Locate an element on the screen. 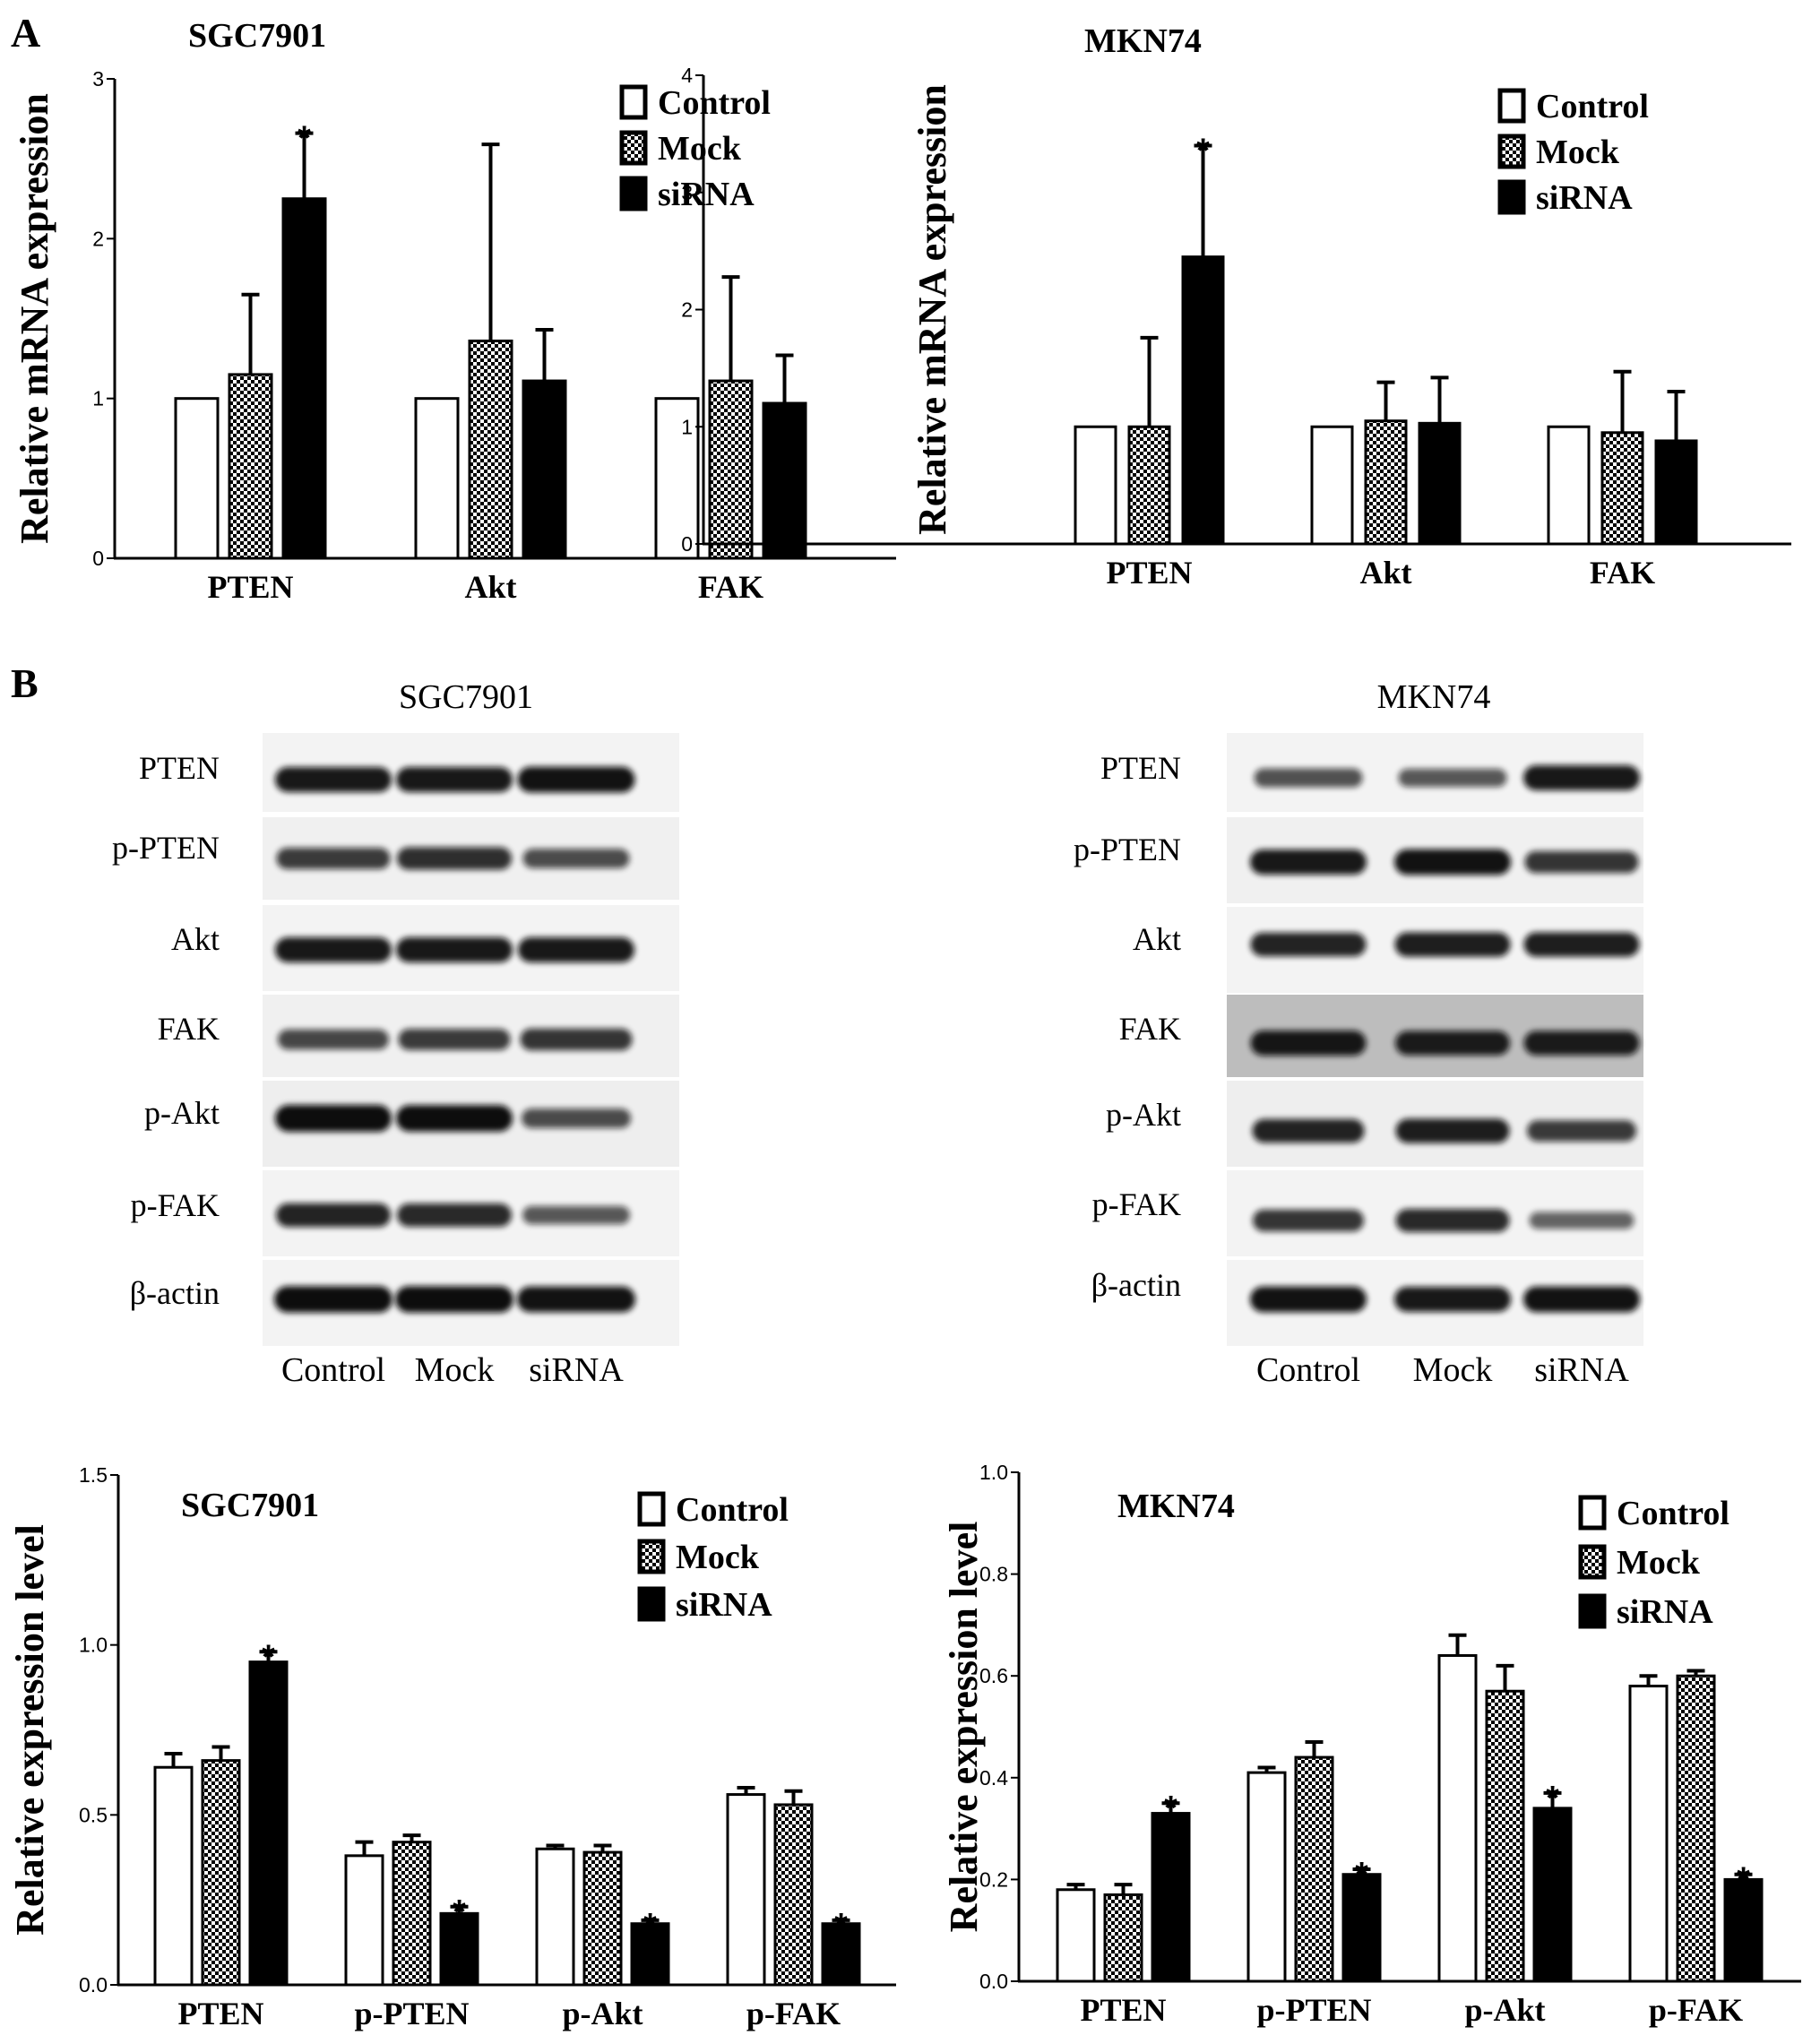  y-axis-label: Relative expression level is located at coordinates (964, 1728).